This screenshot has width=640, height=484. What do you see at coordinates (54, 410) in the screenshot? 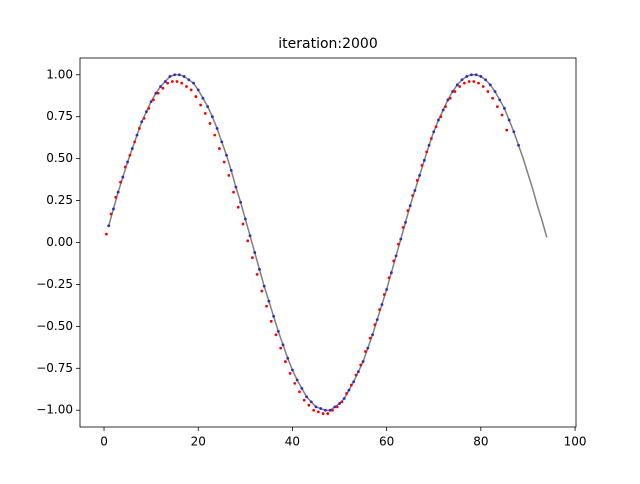
I see `y-tick-label: −1.00` at bounding box center [54, 410].